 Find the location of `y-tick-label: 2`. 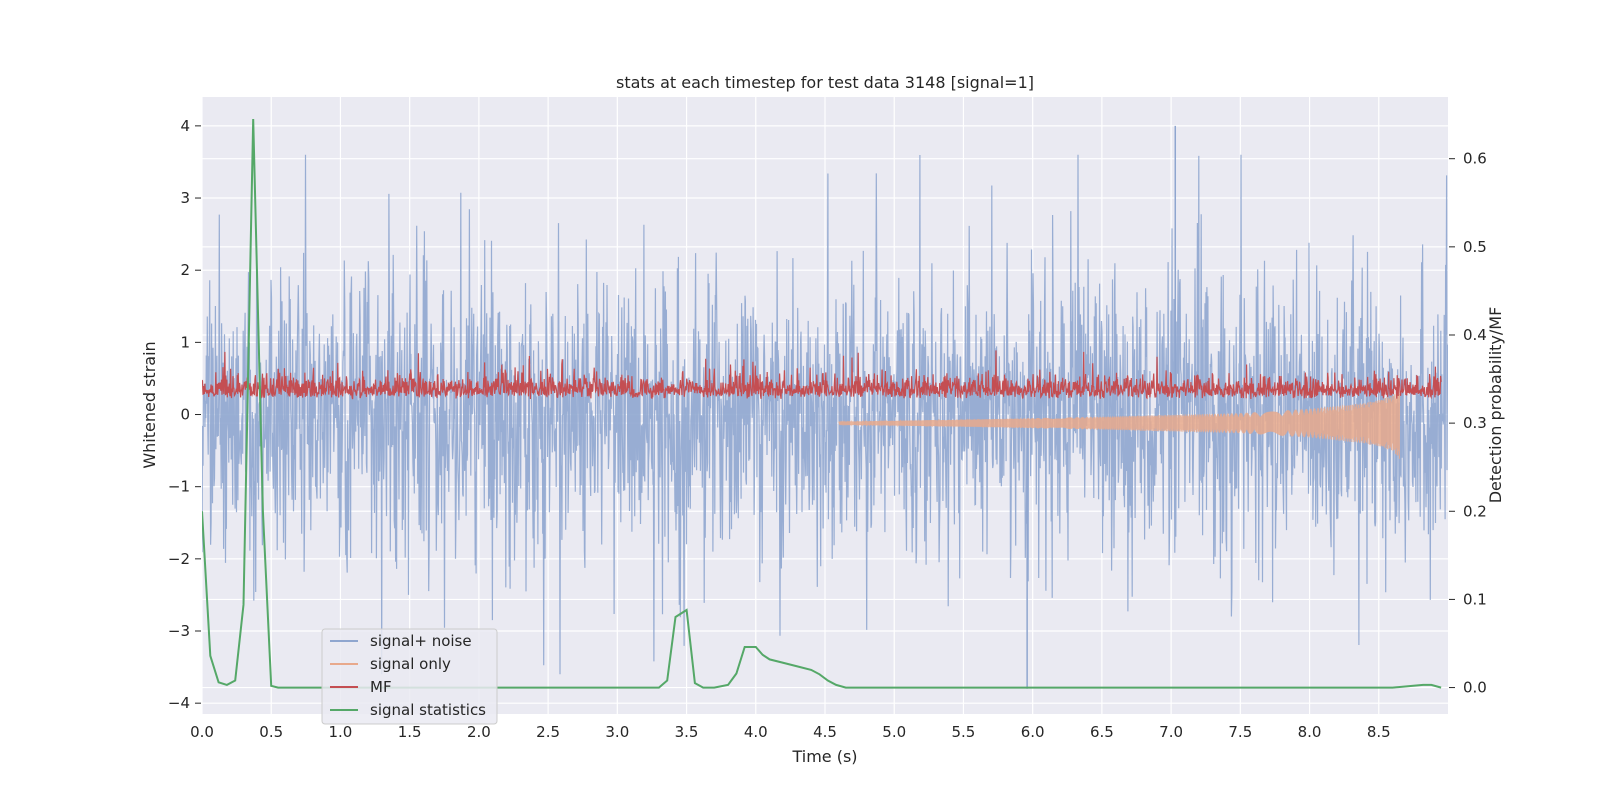

y-tick-label: 2 is located at coordinates (185, 270).